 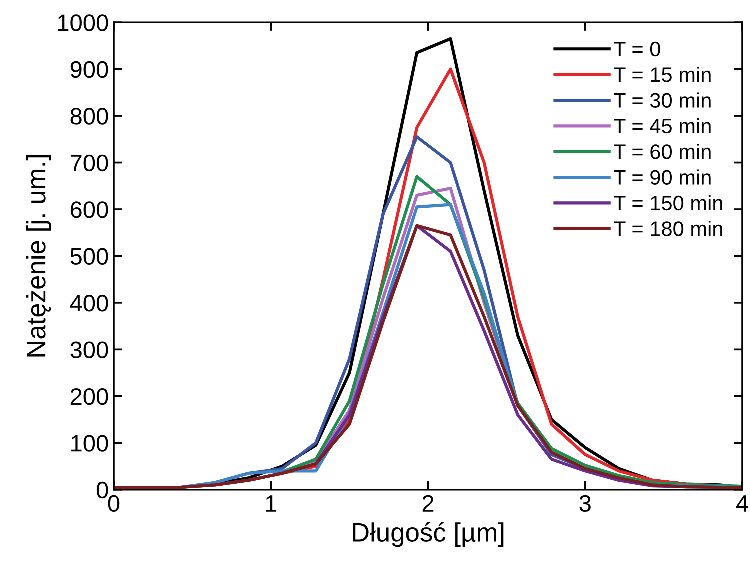 I want to click on y-tick-label: 600, so click(x=89, y=210).